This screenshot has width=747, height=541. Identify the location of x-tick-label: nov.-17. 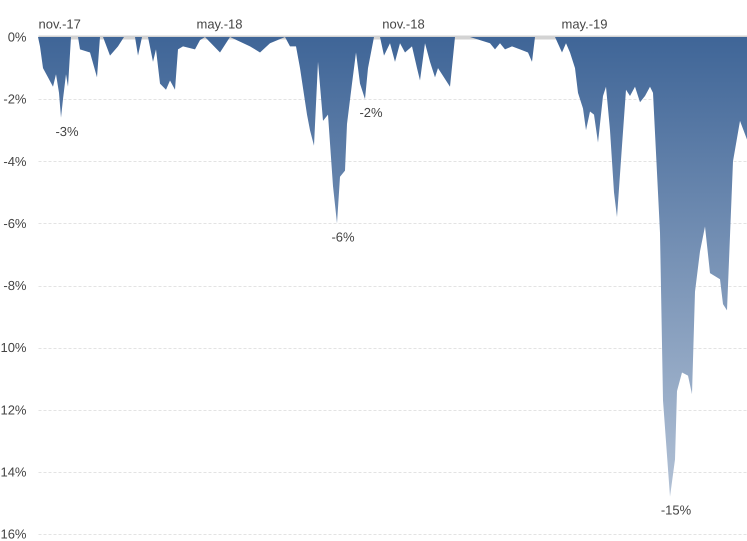
(59, 24).